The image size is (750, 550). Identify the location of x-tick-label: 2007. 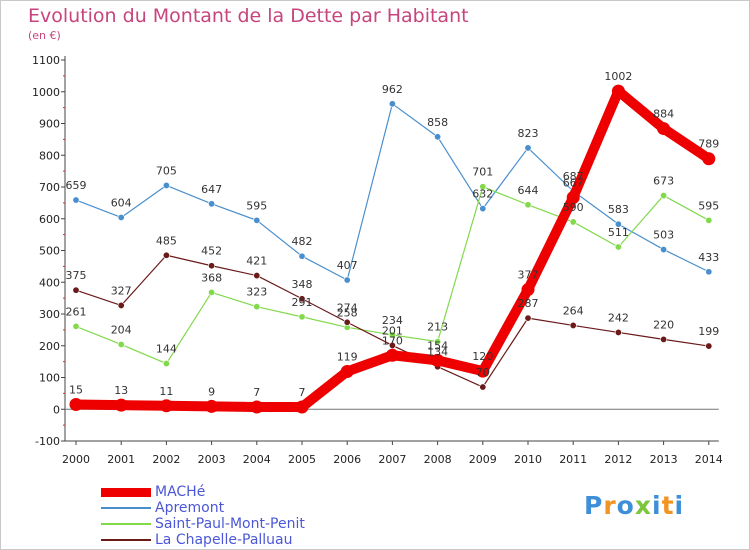
(392, 459).